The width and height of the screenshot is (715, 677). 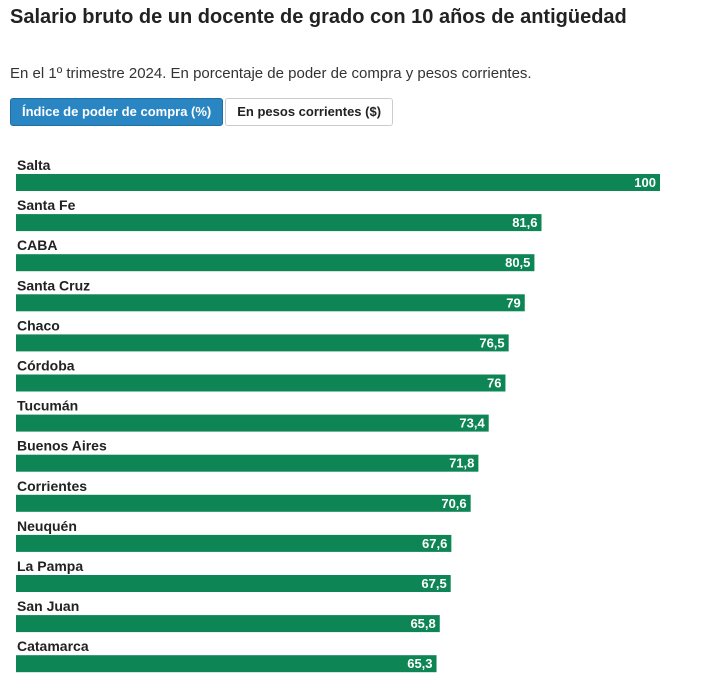 I want to click on bar-row: Córdoba 76, so click(x=261, y=375).